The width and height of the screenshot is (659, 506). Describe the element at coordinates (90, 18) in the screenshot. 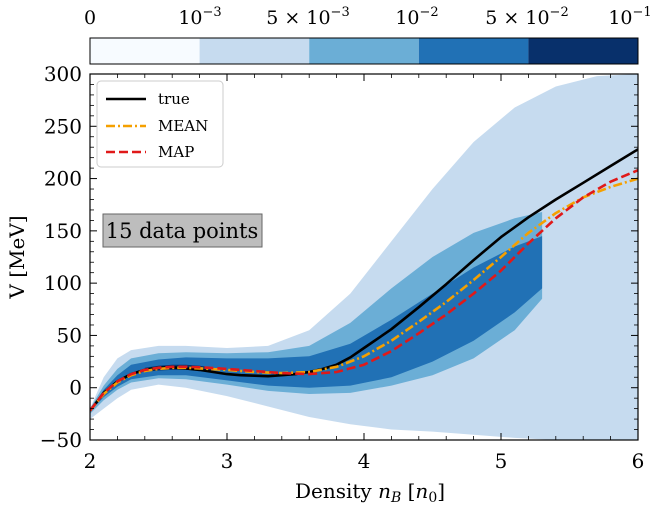

I see `colorbar-label-0: 0` at that location.